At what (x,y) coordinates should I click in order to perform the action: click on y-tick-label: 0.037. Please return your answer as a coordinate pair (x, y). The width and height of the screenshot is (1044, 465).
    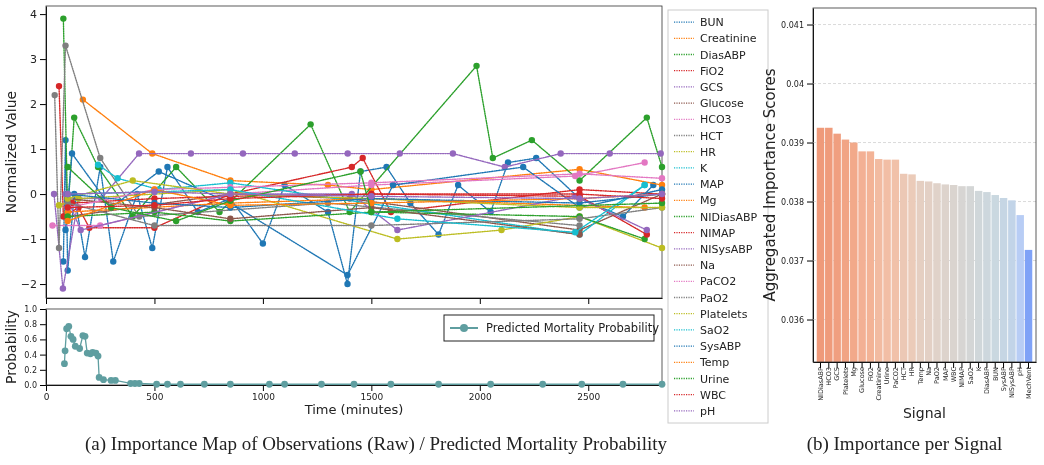
    Looking at the image, I should click on (792, 261).